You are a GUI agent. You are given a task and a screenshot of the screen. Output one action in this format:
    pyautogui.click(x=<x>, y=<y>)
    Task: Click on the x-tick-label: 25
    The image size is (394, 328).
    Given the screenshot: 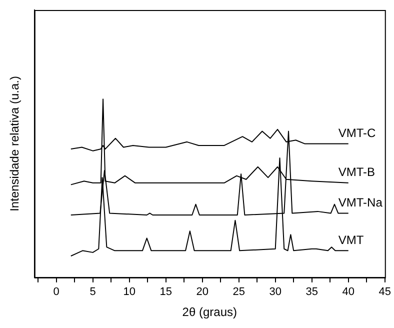 What is the action you would take?
    pyautogui.click(x=238, y=292)
    